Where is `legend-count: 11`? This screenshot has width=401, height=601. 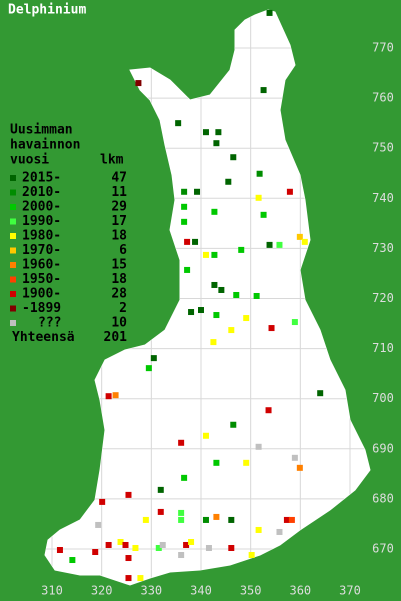
legend-count: 11 is located at coordinates (119, 192).